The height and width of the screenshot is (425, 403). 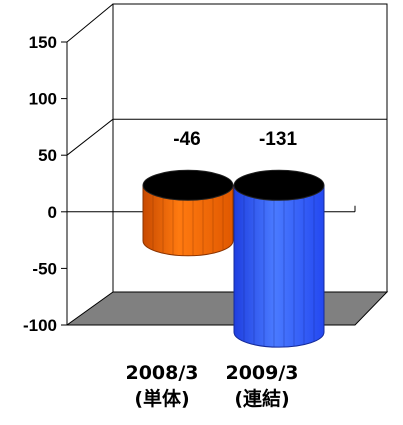 I want to click on left-wall-top-edge, so click(x=90, y=23).